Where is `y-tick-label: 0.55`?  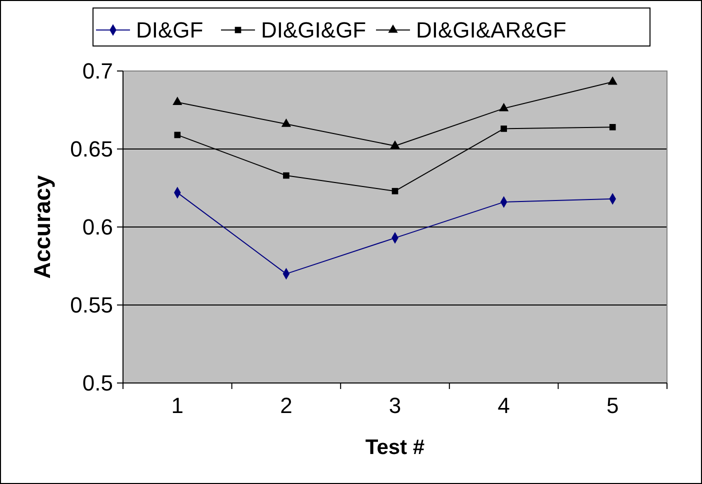 y-tick-label: 0.55 is located at coordinates (91, 305).